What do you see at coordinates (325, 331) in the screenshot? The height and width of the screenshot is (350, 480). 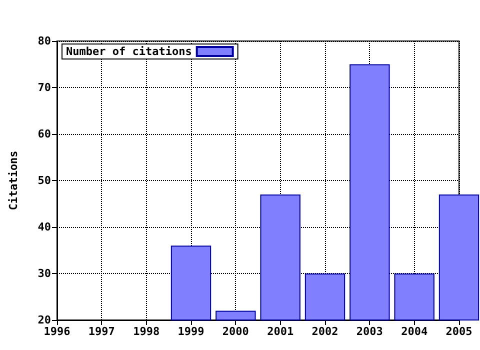 I see `x-tick-label: 2002` at bounding box center [325, 331].